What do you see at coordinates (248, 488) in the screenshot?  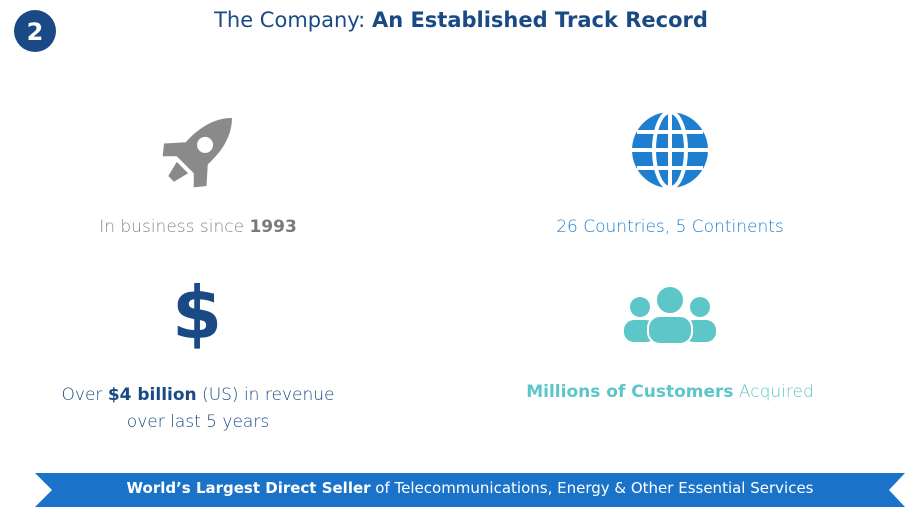 I see `banner-emphasis: World’s Largest Direct Seller` at bounding box center [248, 488].